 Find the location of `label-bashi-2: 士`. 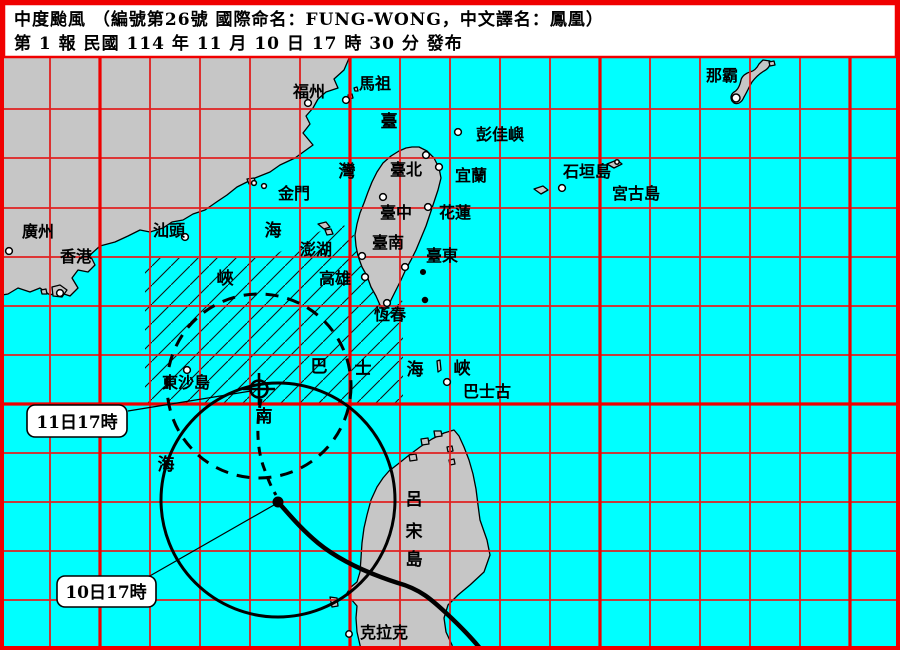

label-bashi-2: 士 is located at coordinates (363, 368).